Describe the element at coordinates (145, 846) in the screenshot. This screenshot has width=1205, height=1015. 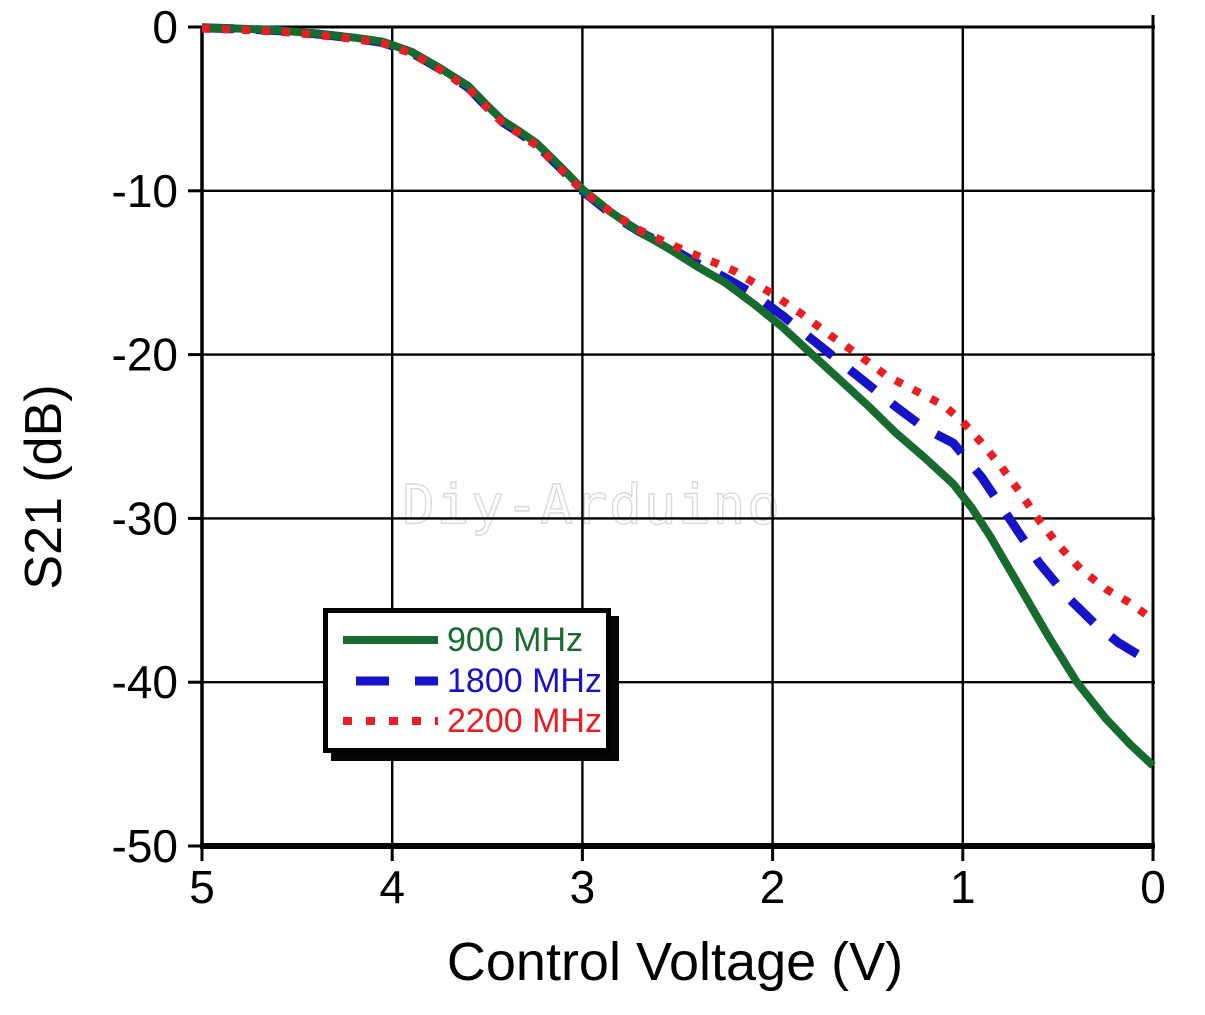
I see `y-tick-label--50: -50` at that location.